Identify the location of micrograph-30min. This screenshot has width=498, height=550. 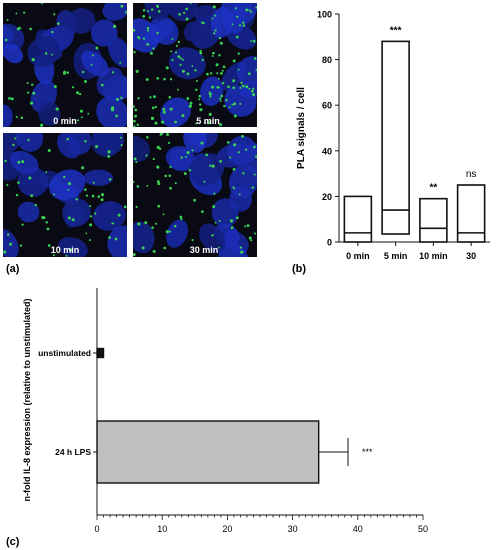
(195, 195).